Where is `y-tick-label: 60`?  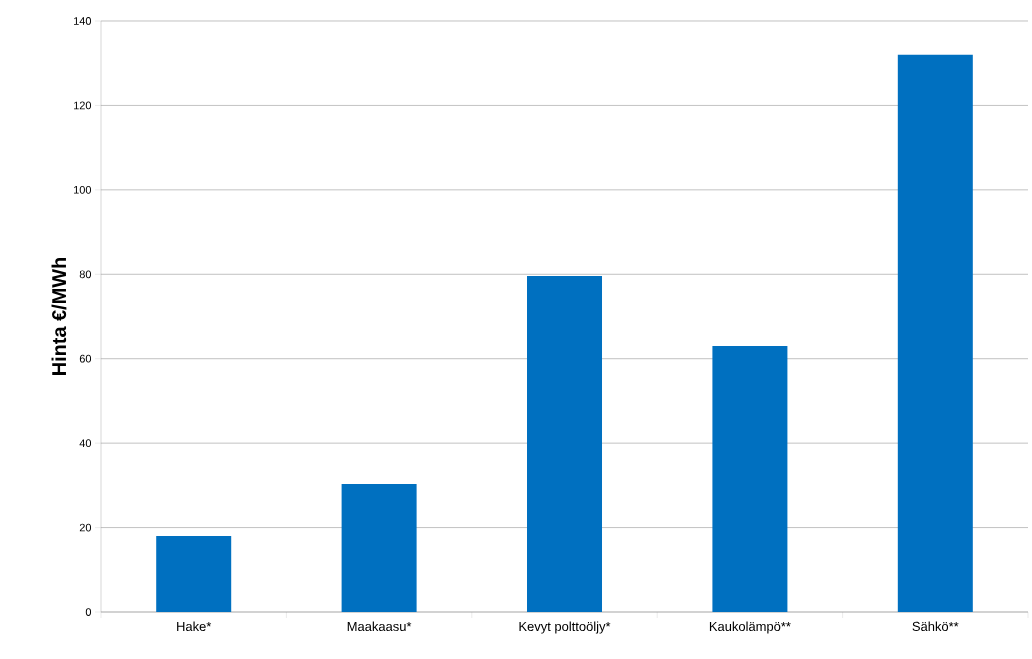 y-tick-label: 60 is located at coordinates (85, 358).